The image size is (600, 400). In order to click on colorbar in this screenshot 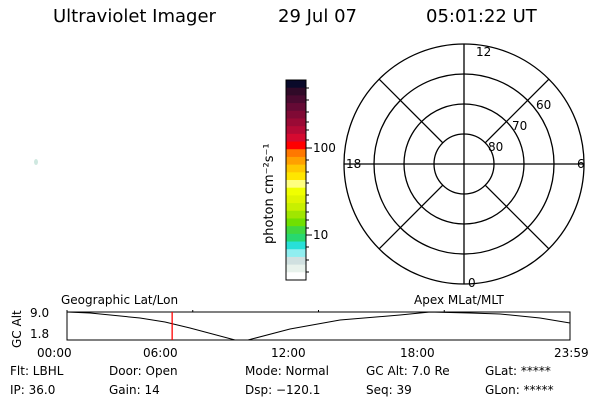, I will do `click(298, 180)`.